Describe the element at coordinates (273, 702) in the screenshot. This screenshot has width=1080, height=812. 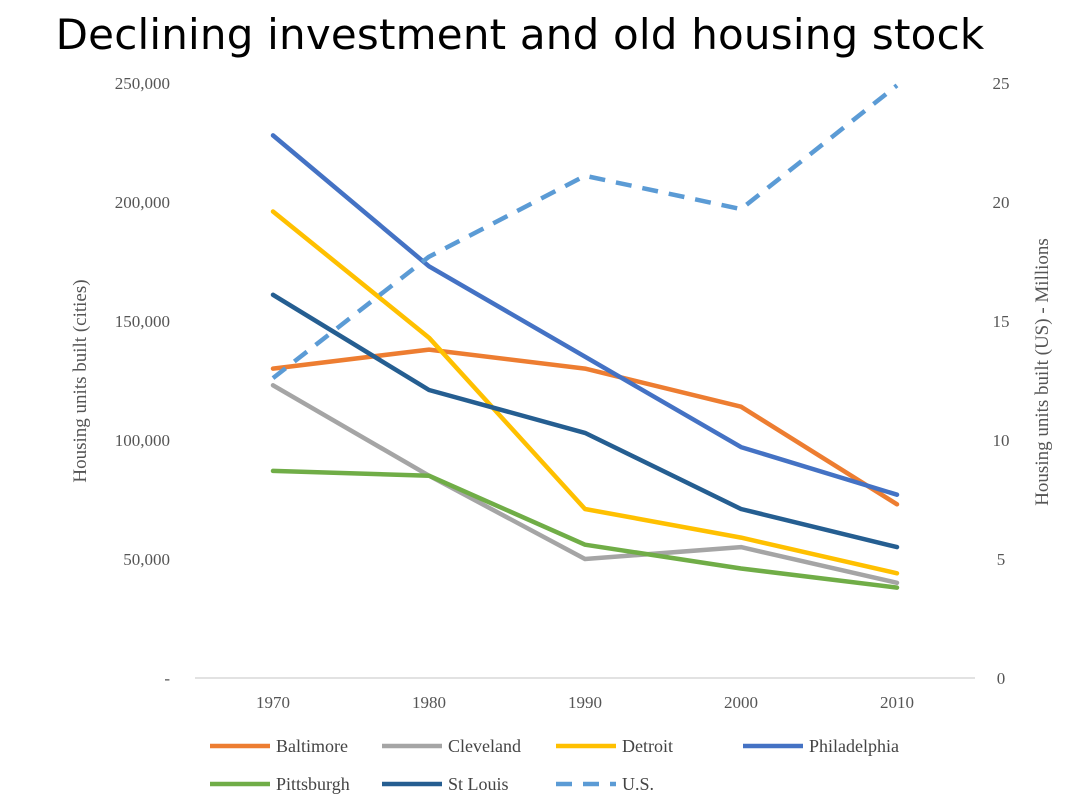
I see `x-tick-label: 1970` at that location.